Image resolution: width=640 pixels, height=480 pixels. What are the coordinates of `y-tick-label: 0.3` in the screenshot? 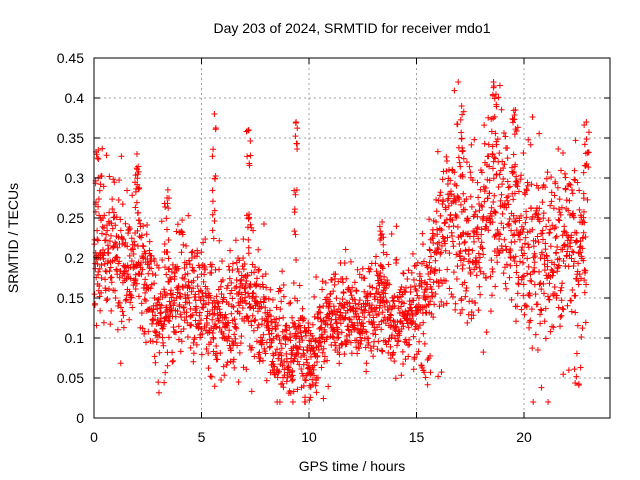 It's located at (75, 178).